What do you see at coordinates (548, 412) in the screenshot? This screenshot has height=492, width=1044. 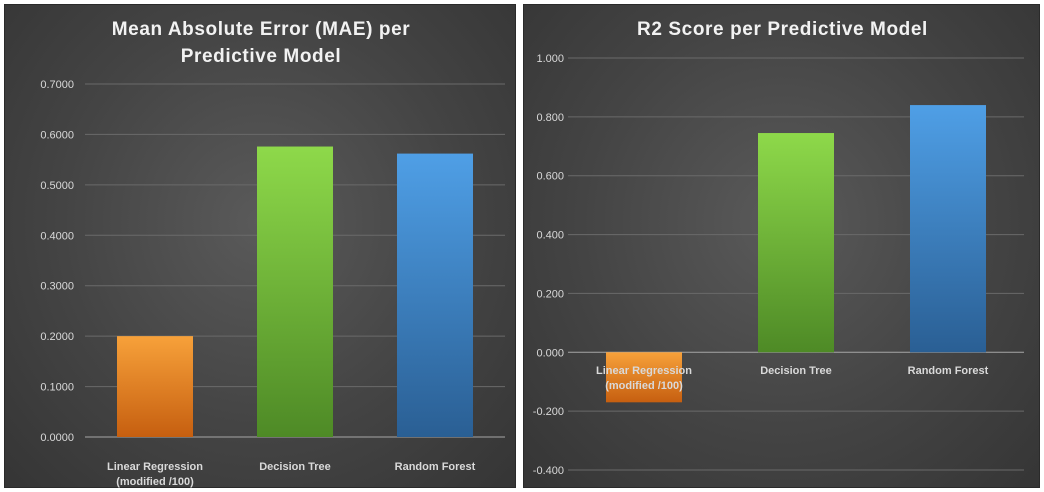 I see `r2-y-tick-label: -0.200` at bounding box center [548, 412].